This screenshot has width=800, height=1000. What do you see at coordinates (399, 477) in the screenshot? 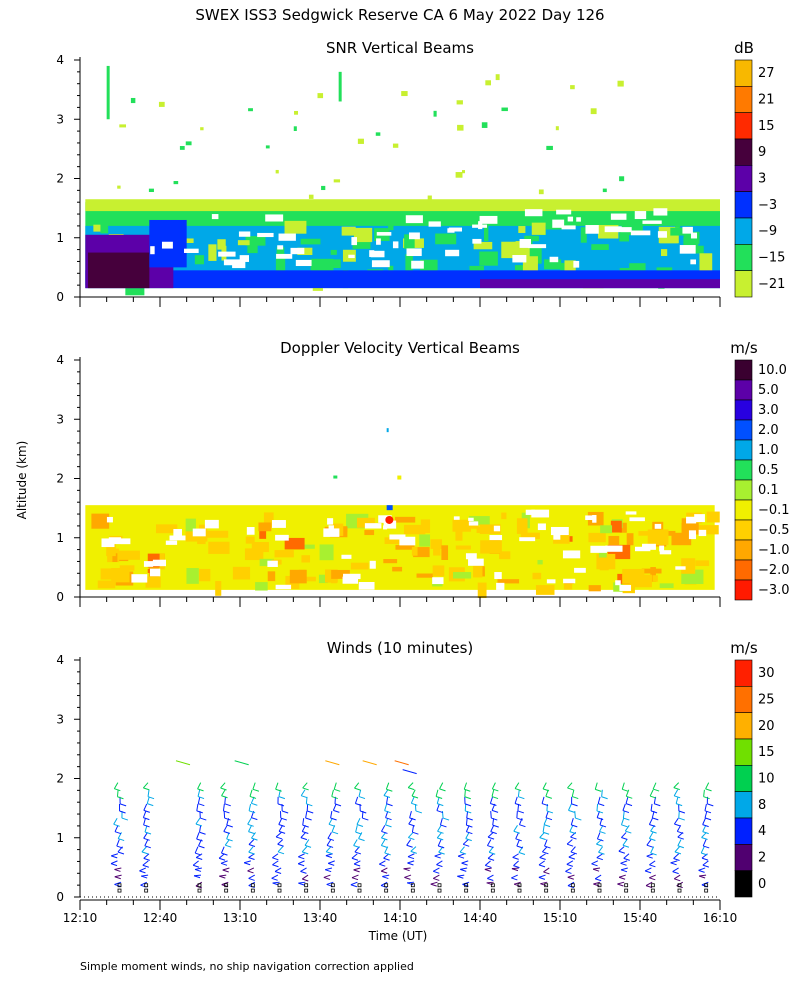
I see `doppler-speck` at bounding box center [399, 477].